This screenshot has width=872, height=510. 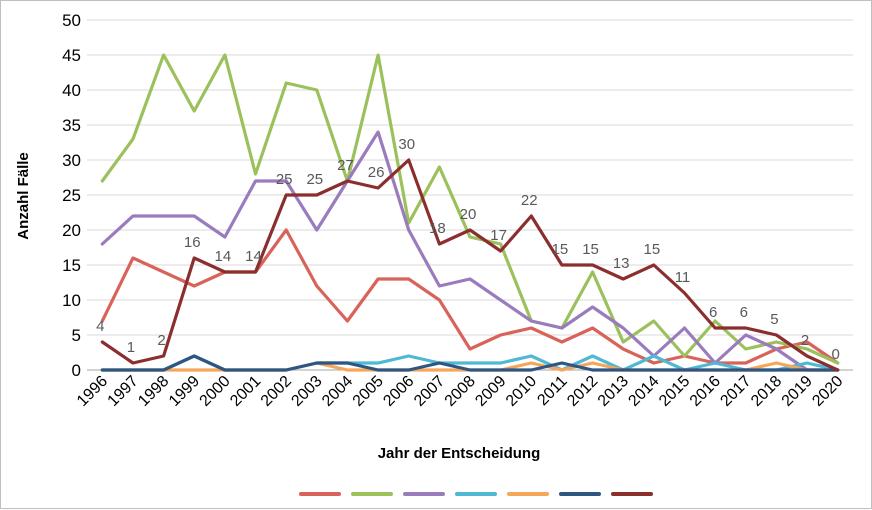 I want to click on x-tick-label: 2001, so click(x=245, y=391).